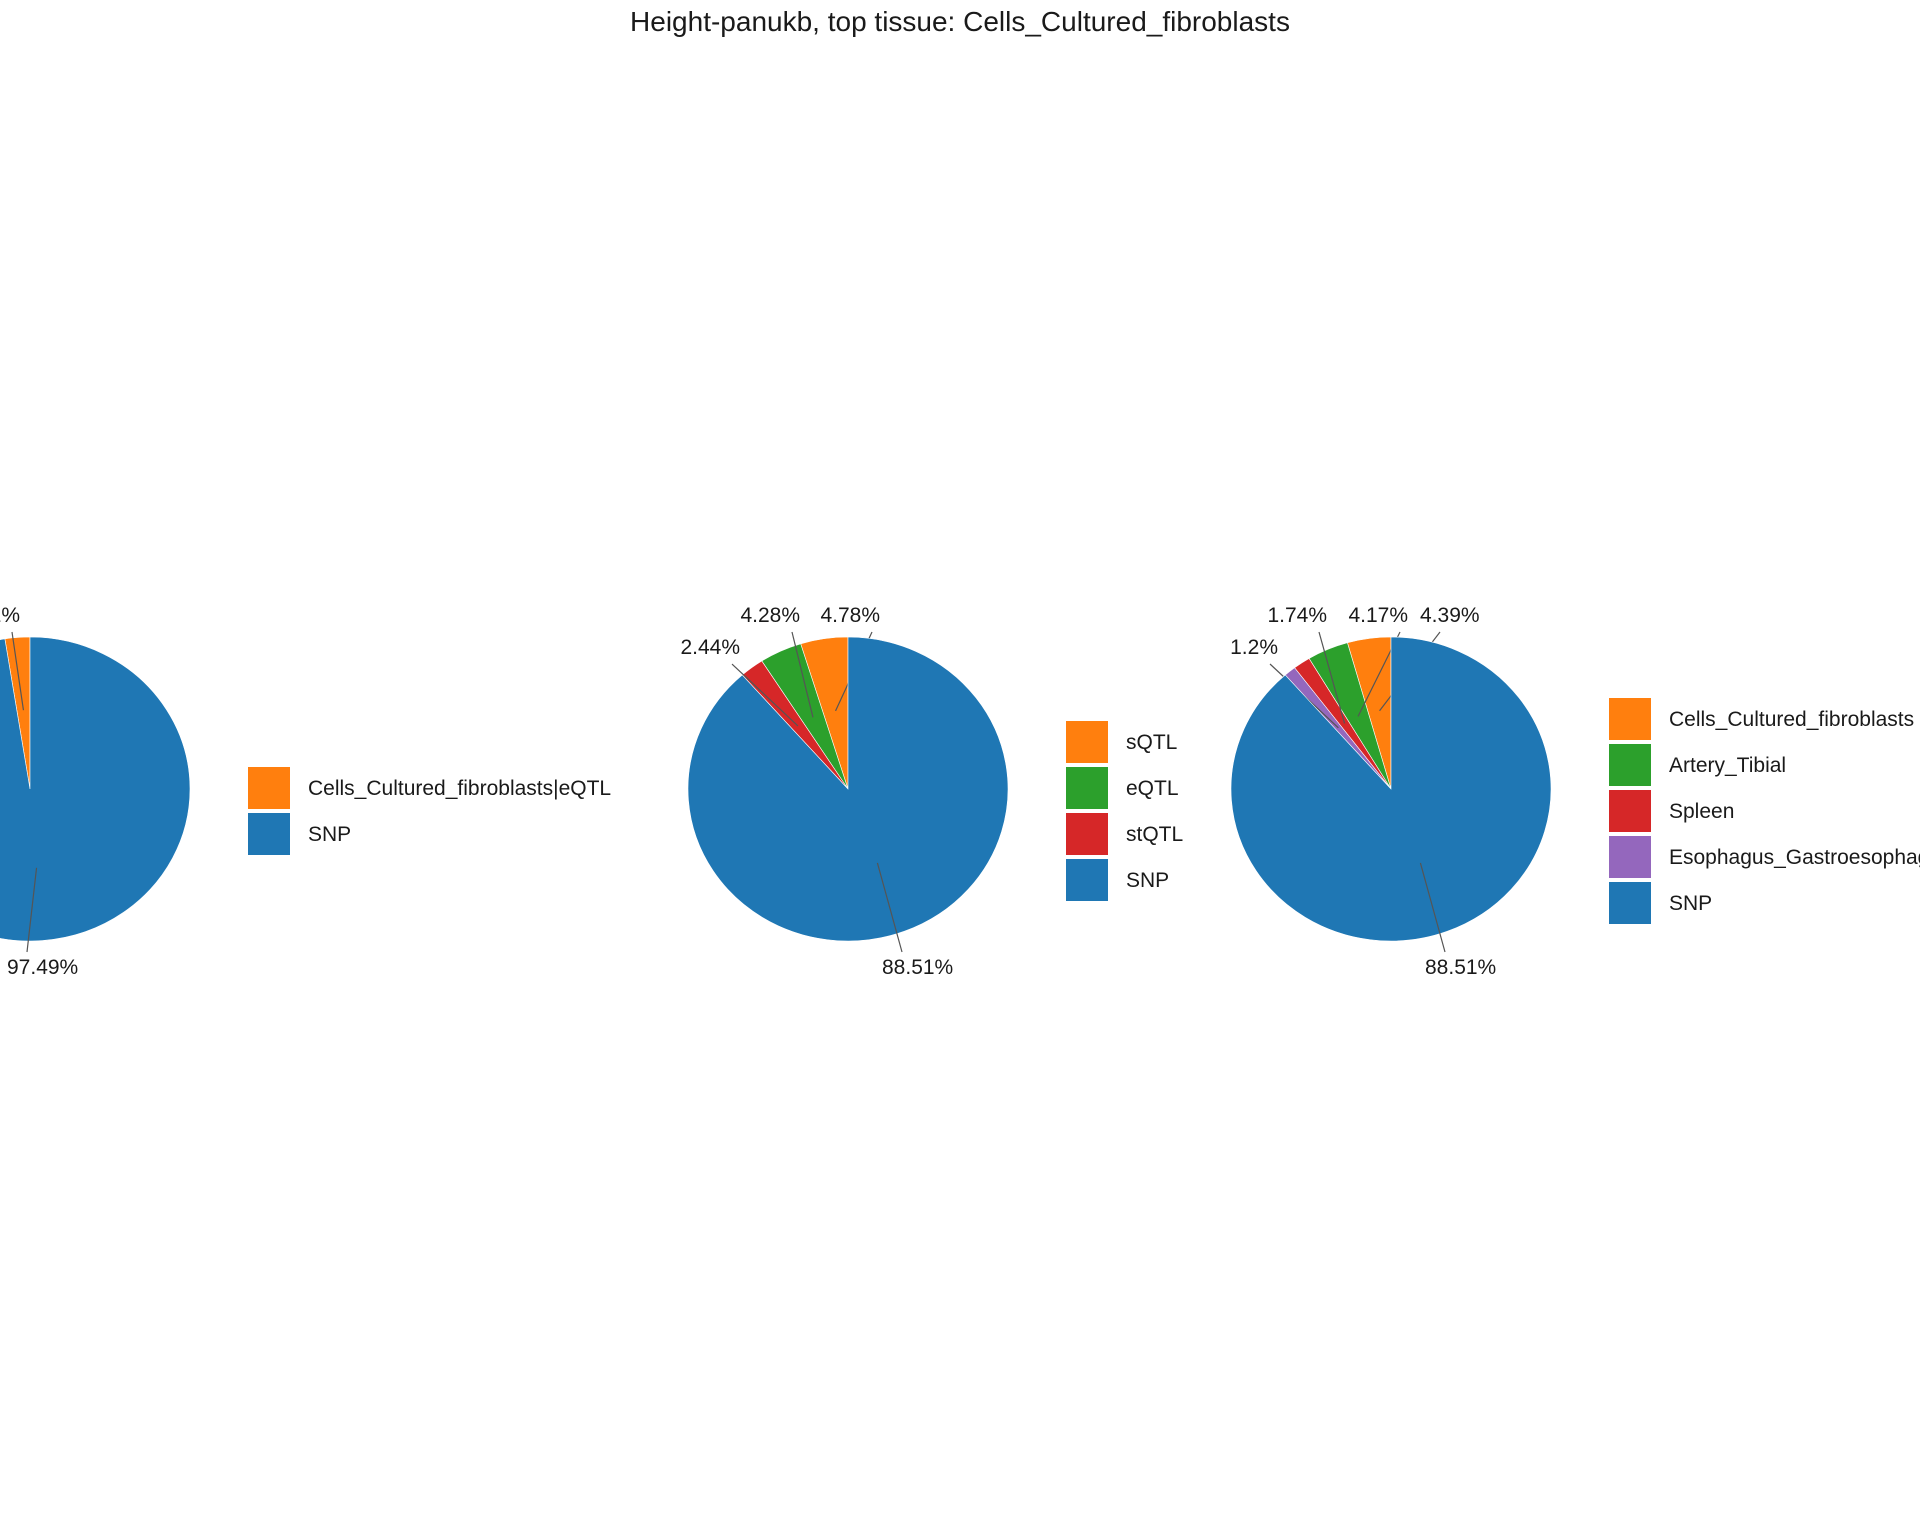 The image size is (1920, 1536). Describe the element at coordinates (770, 615) in the screenshot. I see `slice-percent-label: 4.28%` at that location.